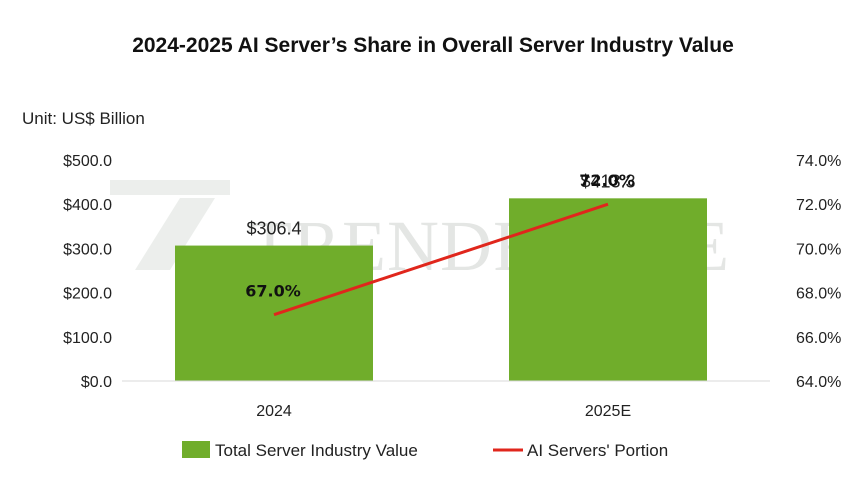  I want to click on legend-label-ai-servers: AI Servers' Portion, so click(597, 450).